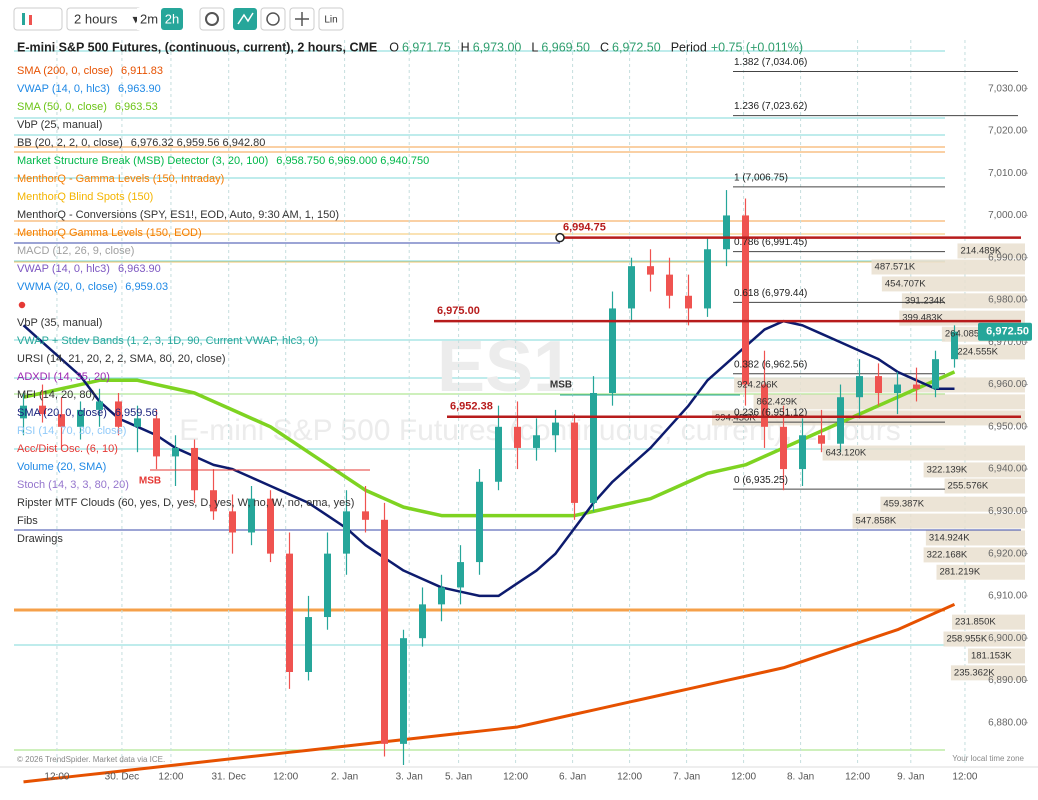 The width and height of the screenshot is (1038, 800). Describe the element at coordinates (988, 758) in the screenshot. I see `timezone: Your local time zone` at that location.